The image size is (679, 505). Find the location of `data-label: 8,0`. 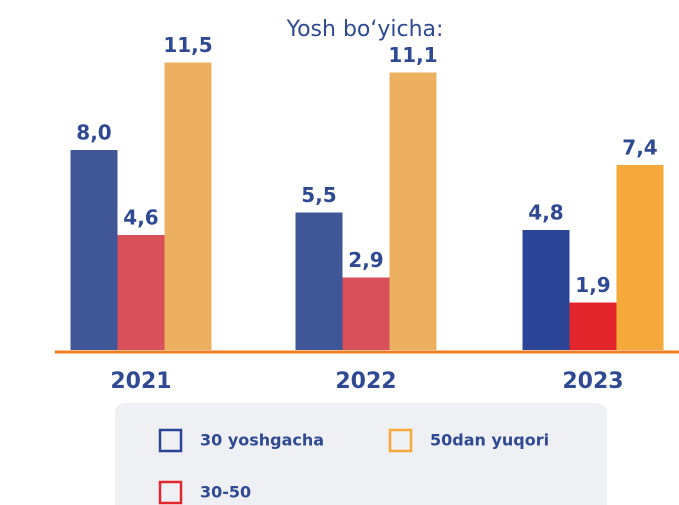

data-label: 8,0 is located at coordinates (93, 133).